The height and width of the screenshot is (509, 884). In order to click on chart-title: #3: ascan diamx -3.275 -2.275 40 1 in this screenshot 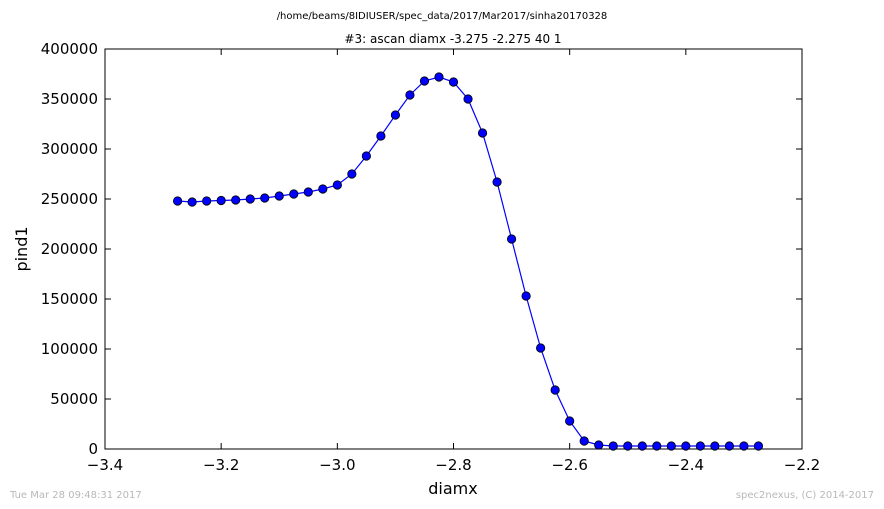, I will do `click(452, 39)`.